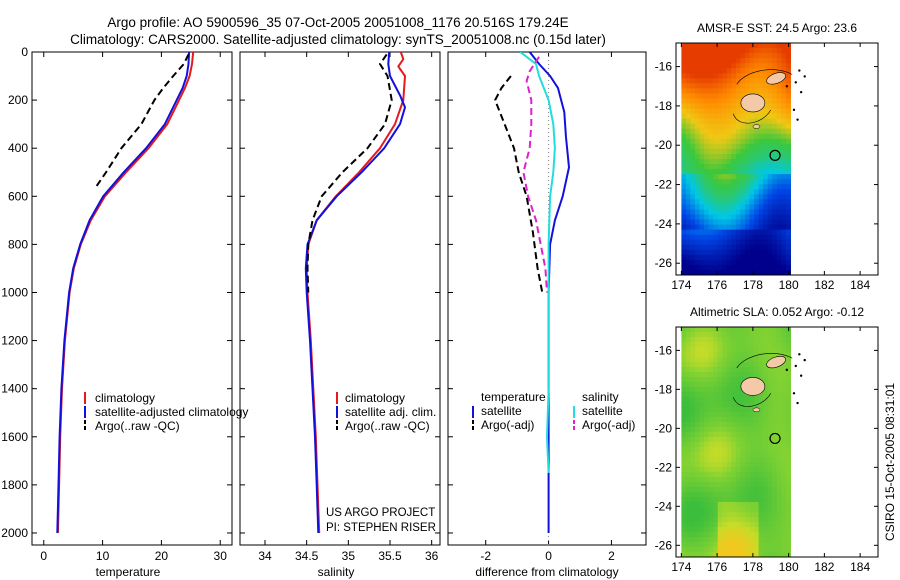 This screenshot has width=900, height=580. Describe the element at coordinates (664, 185) in the screenshot. I see `map-ytick-label: -22` at that location.